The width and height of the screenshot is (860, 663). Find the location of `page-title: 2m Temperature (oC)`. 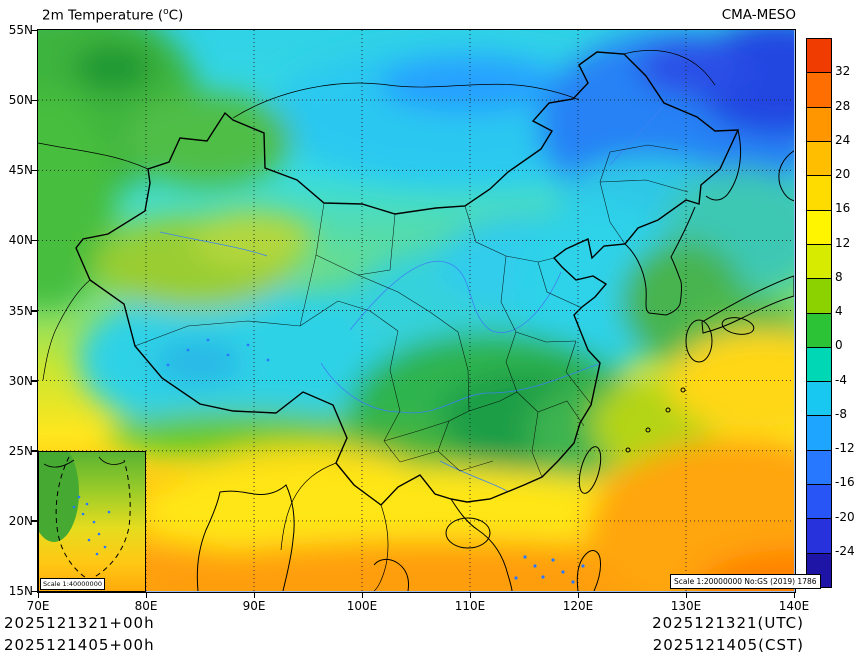

page-title: 2m Temperature (oC) is located at coordinates (112, 15).